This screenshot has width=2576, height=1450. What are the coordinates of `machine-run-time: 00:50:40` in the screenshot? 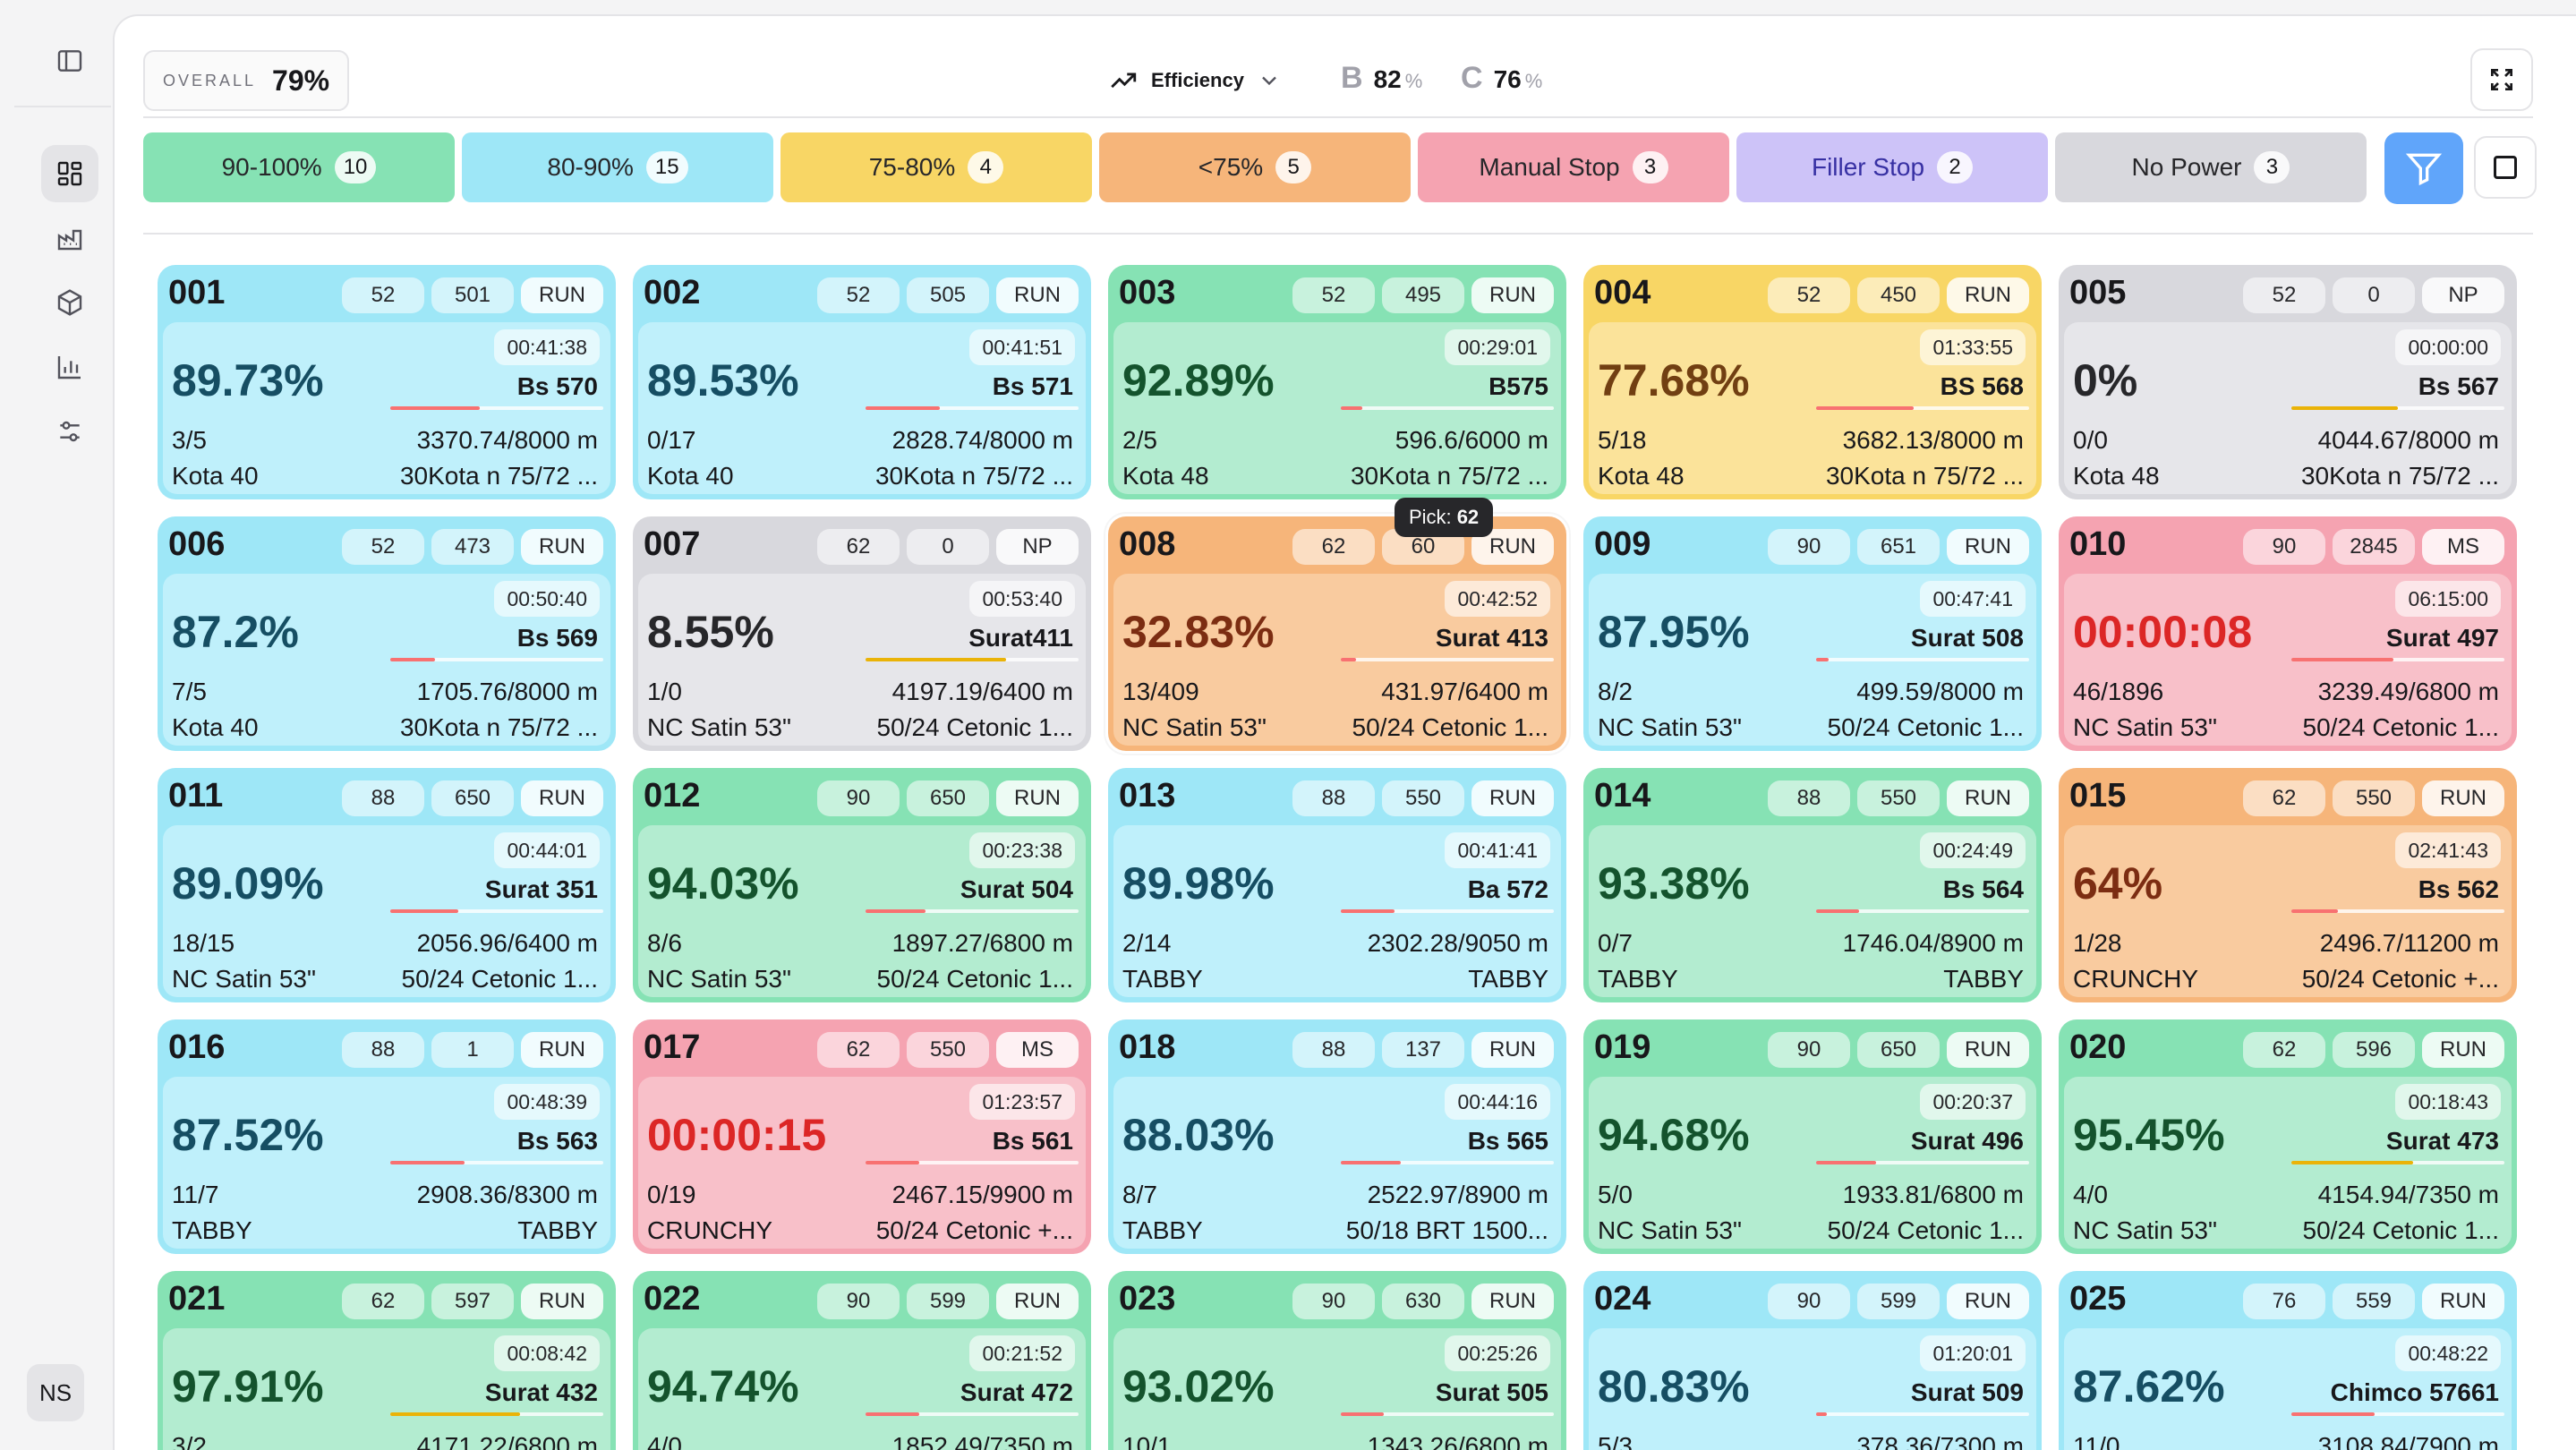 It's located at (547, 599).